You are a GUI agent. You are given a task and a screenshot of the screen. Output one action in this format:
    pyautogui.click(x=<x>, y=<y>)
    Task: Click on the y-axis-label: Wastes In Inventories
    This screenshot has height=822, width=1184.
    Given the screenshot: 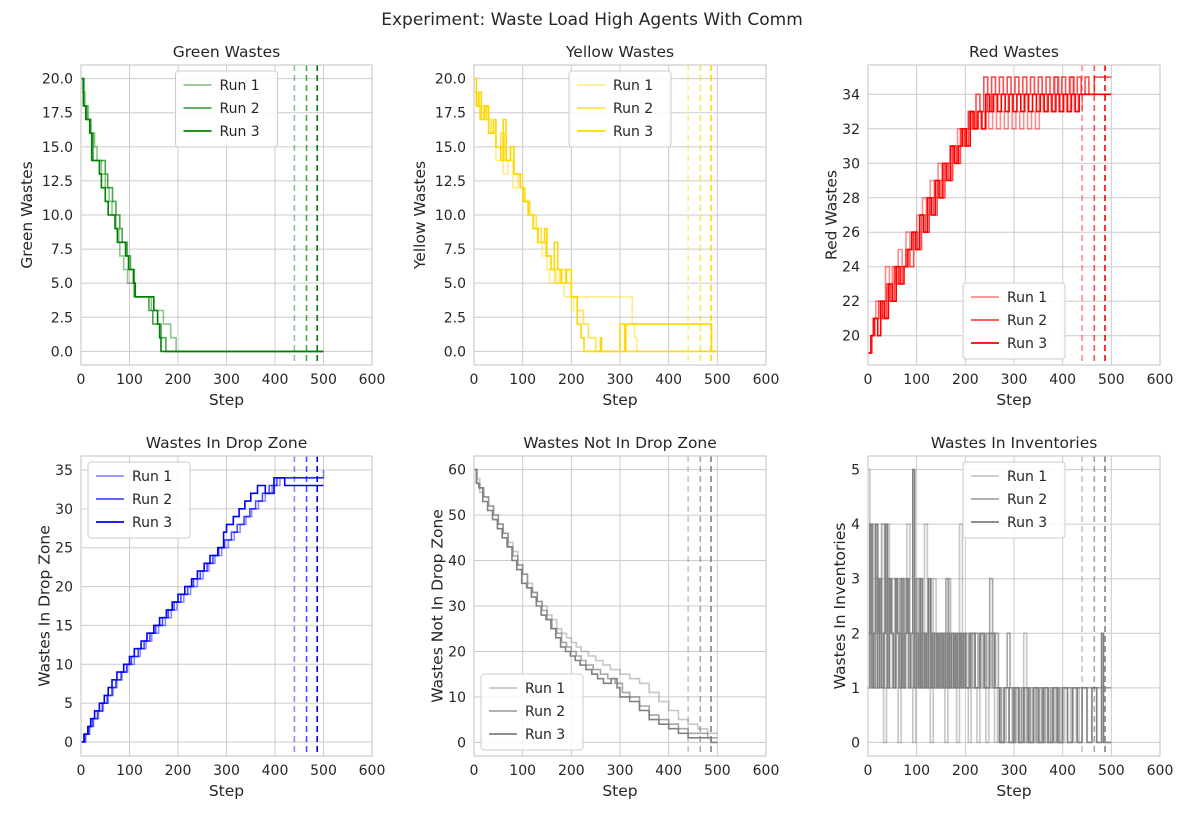 What is the action you would take?
    pyautogui.click(x=840, y=606)
    